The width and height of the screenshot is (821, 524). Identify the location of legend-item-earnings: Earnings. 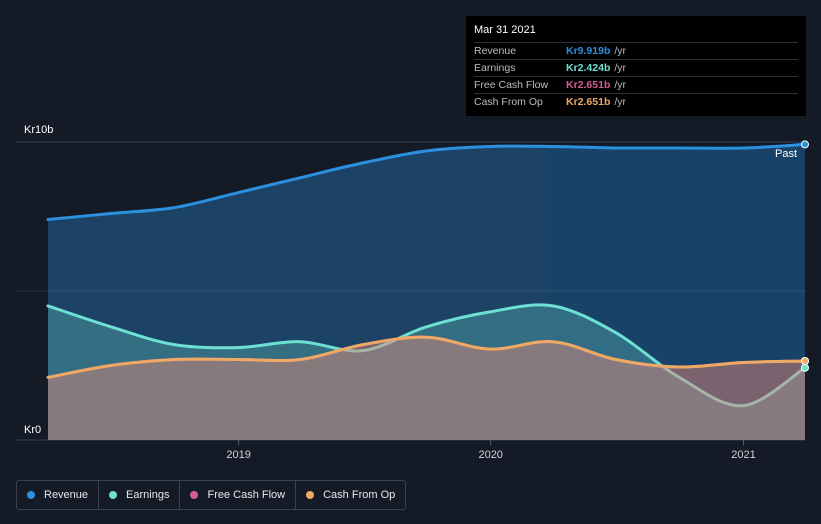
(140, 495).